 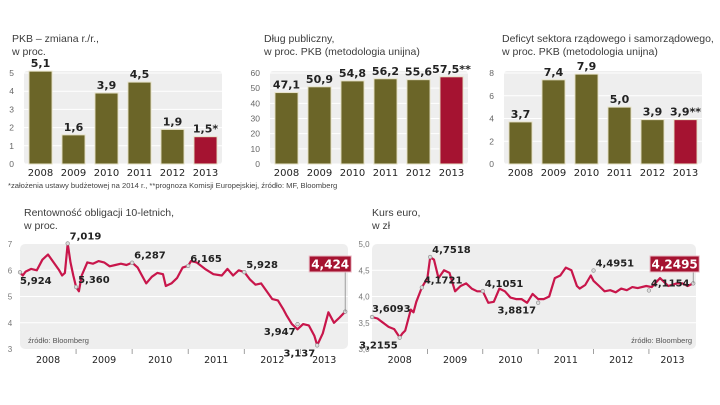 I want to click on chart-title: Rentowność obligacji 10-letnich, w proc., so click(x=99, y=220).